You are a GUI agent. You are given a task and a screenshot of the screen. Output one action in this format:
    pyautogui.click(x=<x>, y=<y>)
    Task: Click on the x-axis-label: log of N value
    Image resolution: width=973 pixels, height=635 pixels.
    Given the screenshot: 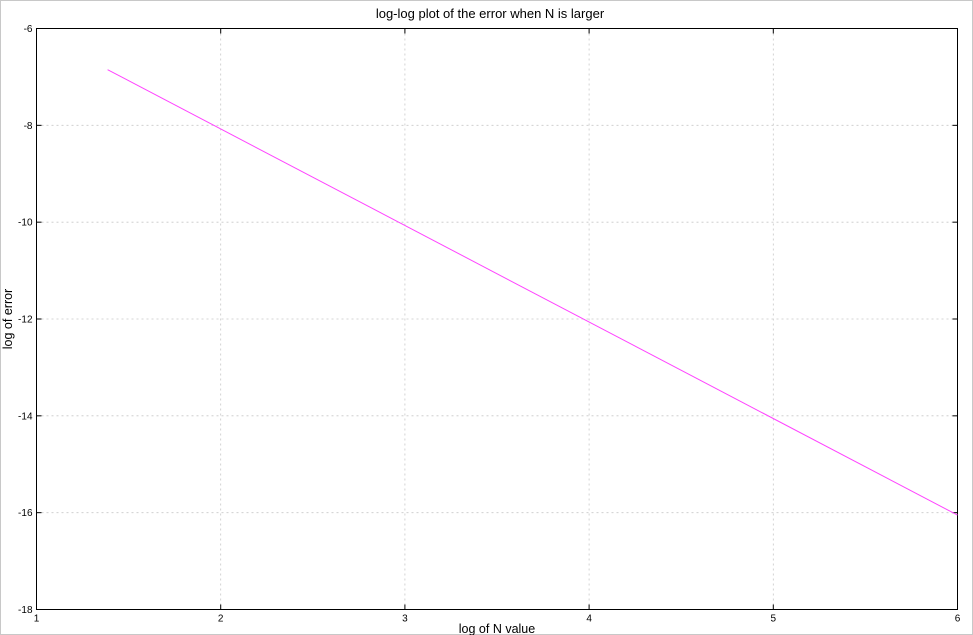 What is the action you would take?
    pyautogui.click(x=497, y=628)
    